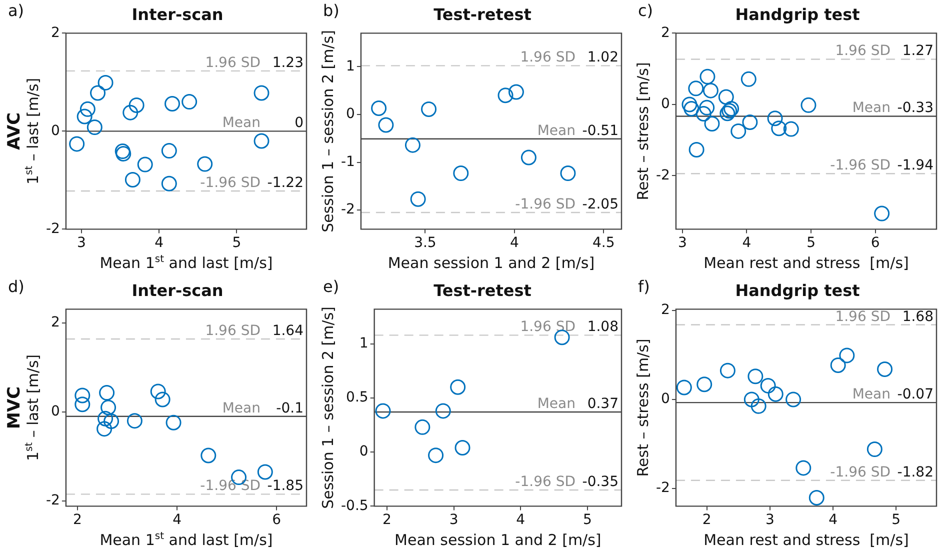  What do you see at coordinates (483, 14) in the screenshot?
I see `chart-title: Test-retest` at bounding box center [483, 14].